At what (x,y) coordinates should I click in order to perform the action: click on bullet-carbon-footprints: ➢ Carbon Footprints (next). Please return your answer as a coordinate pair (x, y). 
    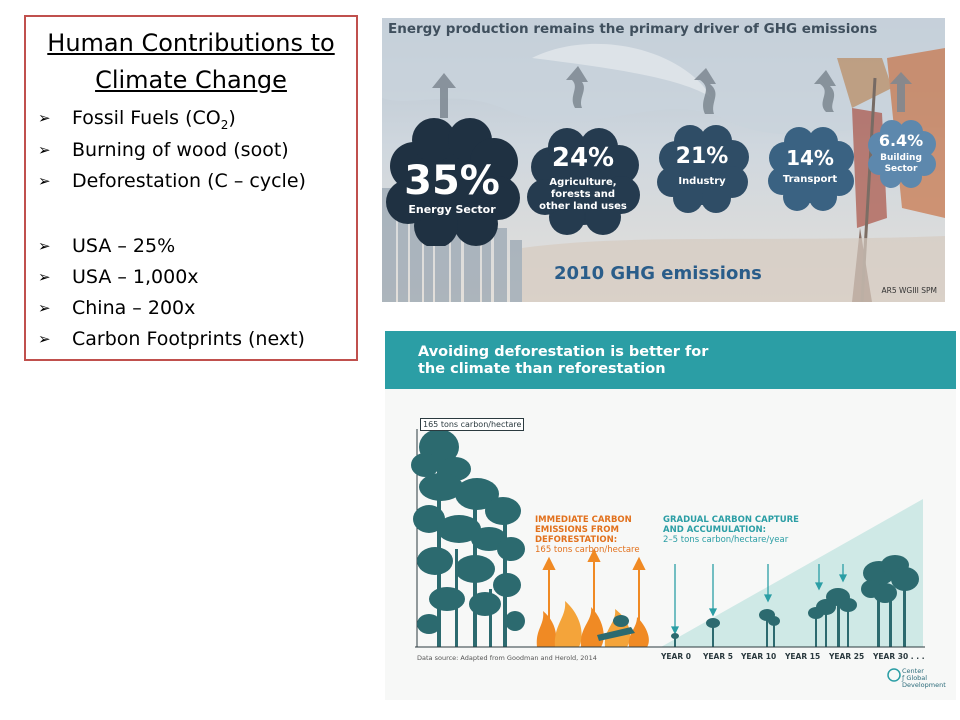
    Looking at the image, I should click on (171, 339).